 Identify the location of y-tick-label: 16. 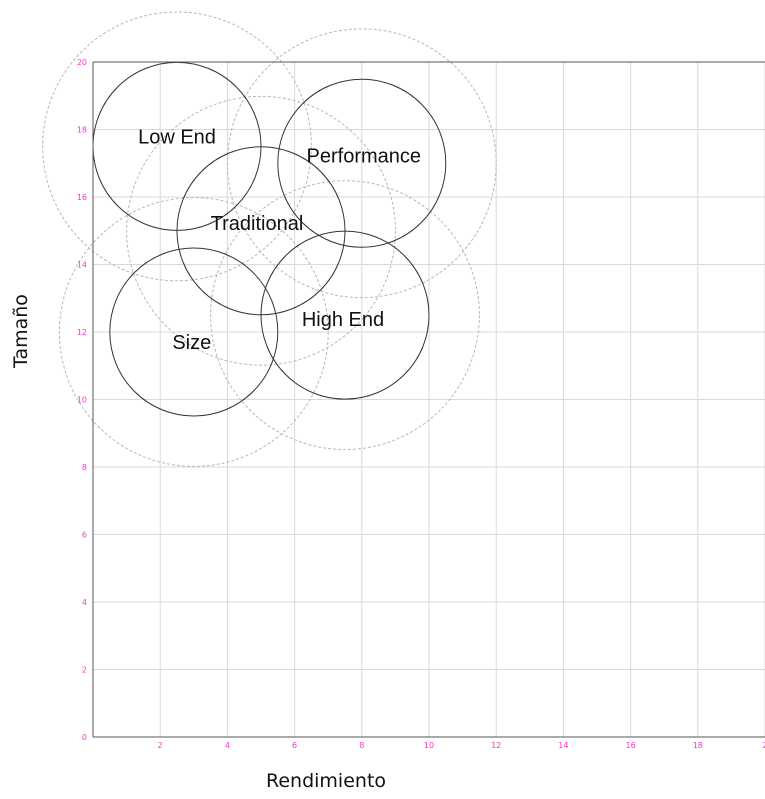
(82, 197).